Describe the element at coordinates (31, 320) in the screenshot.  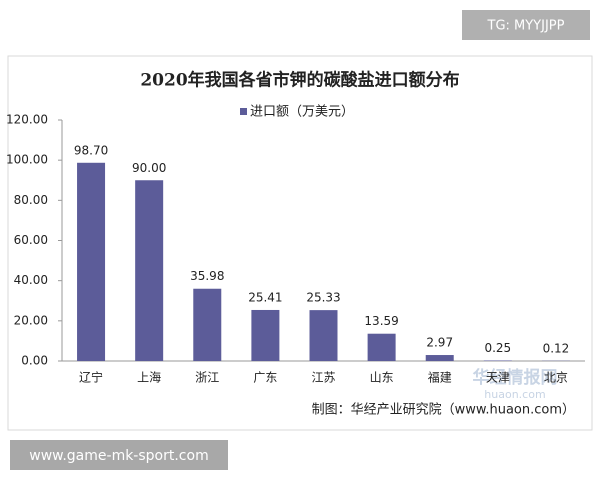
I see `y-tick-label: 20.00` at that location.